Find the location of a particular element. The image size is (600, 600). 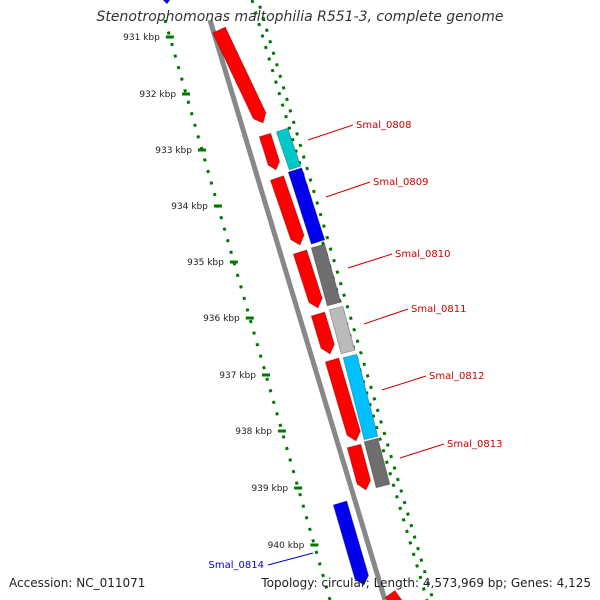

accession-text: Accession: NC_011071 is located at coordinates (77, 583).